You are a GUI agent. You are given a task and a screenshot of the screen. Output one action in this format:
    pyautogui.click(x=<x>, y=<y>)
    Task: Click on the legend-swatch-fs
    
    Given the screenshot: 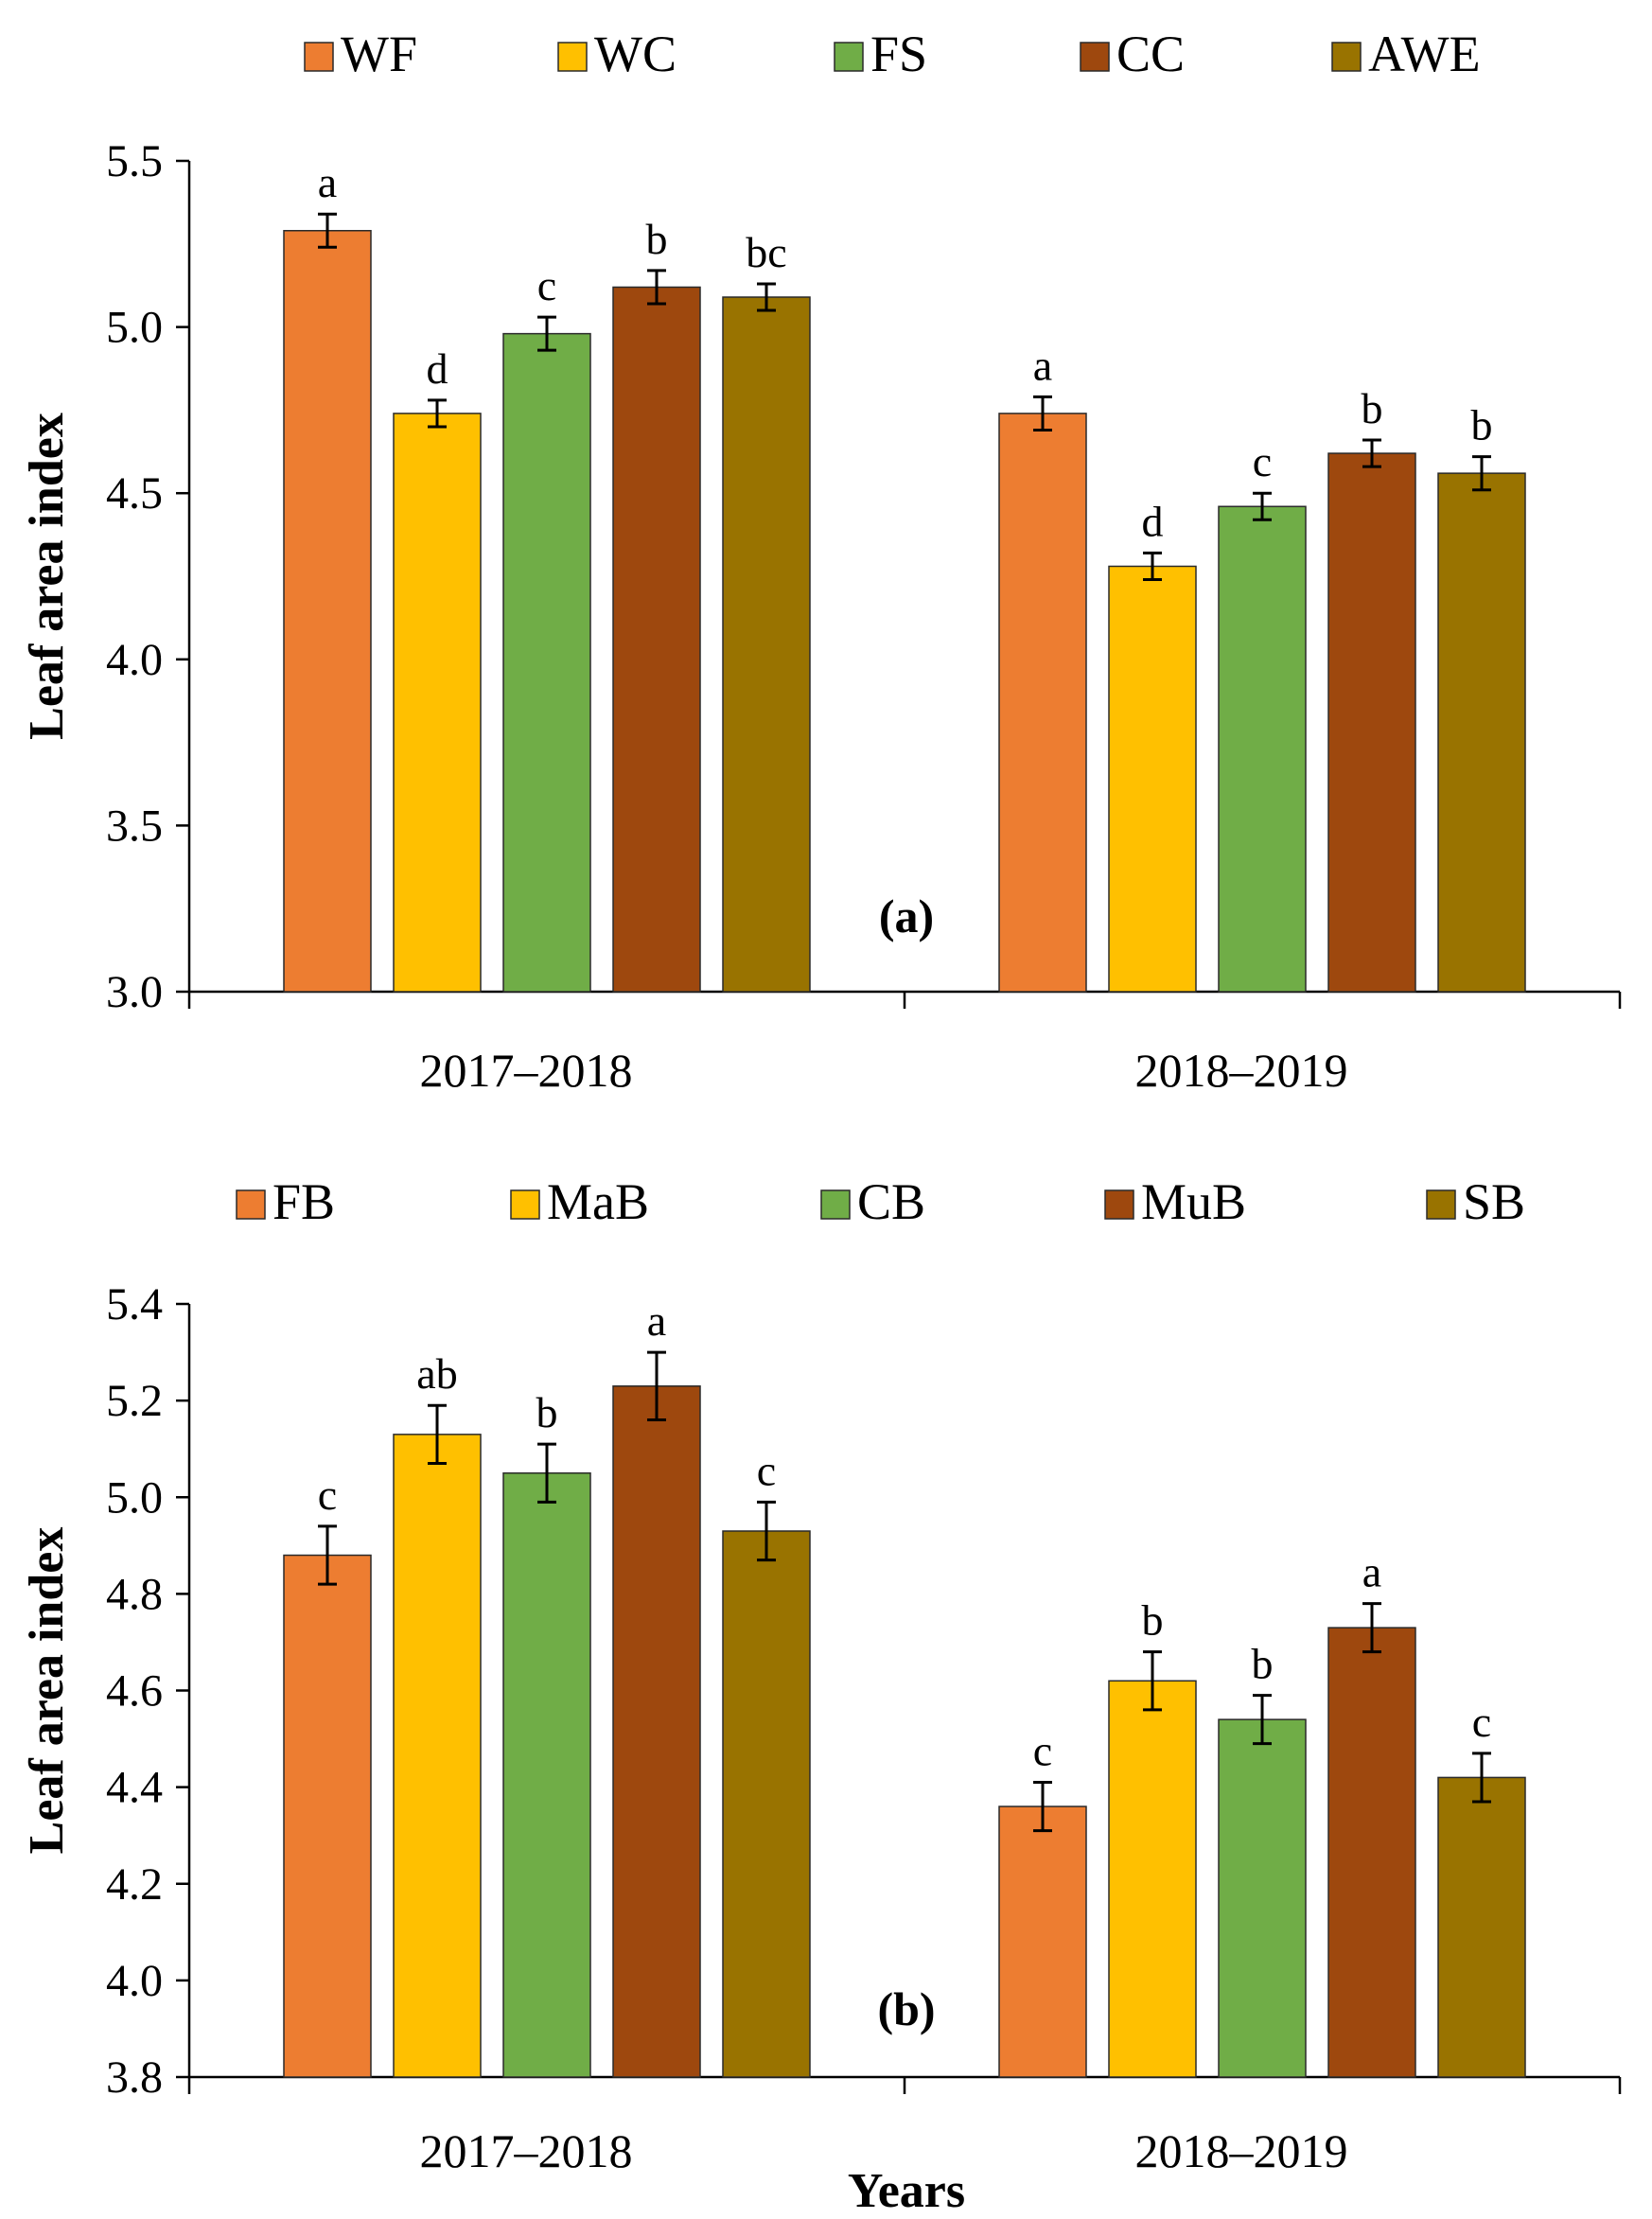 What is the action you would take?
    pyautogui.click(x=849, y=57)
    